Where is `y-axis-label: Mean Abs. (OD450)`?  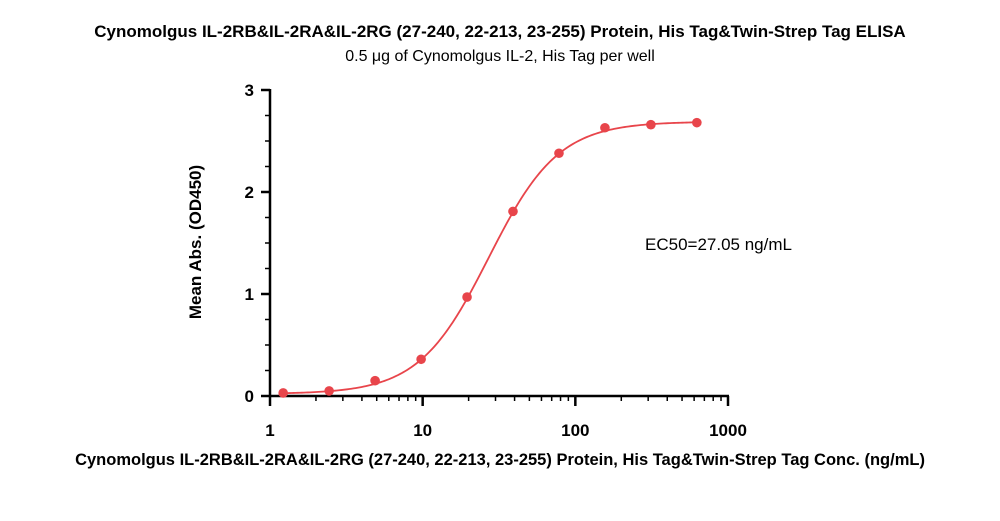 y-axis-label: Mean Abs. (OD450) is located at coordinates (195, 242).